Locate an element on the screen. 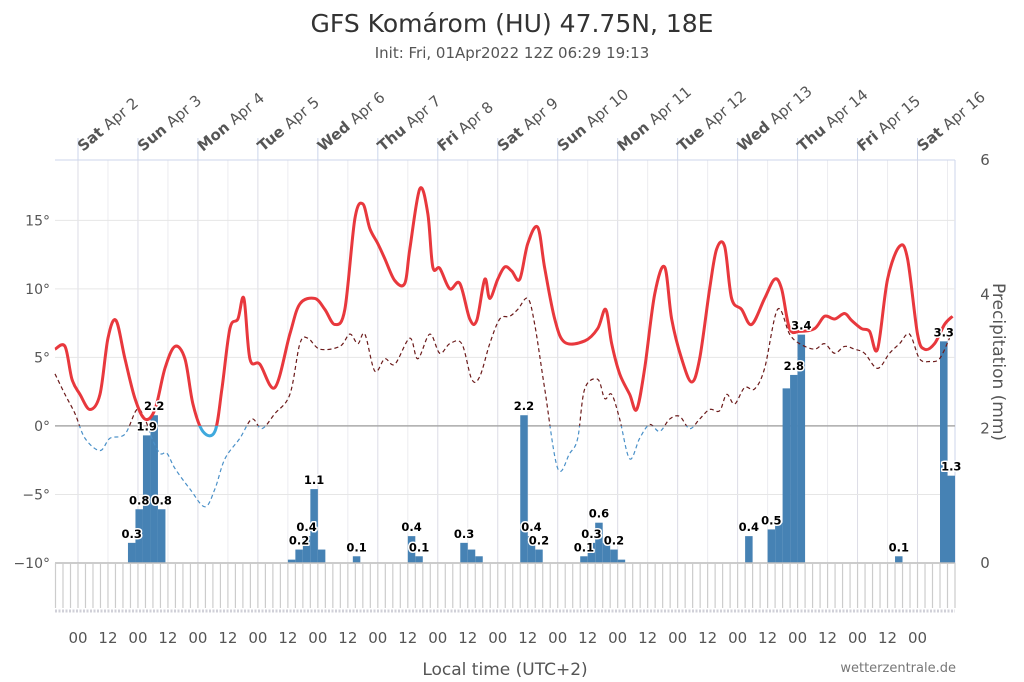 The width and height of the screenshot is (1024, 682). credit-watermark: wetterzentrale.de is located at coordinates (898, 668).